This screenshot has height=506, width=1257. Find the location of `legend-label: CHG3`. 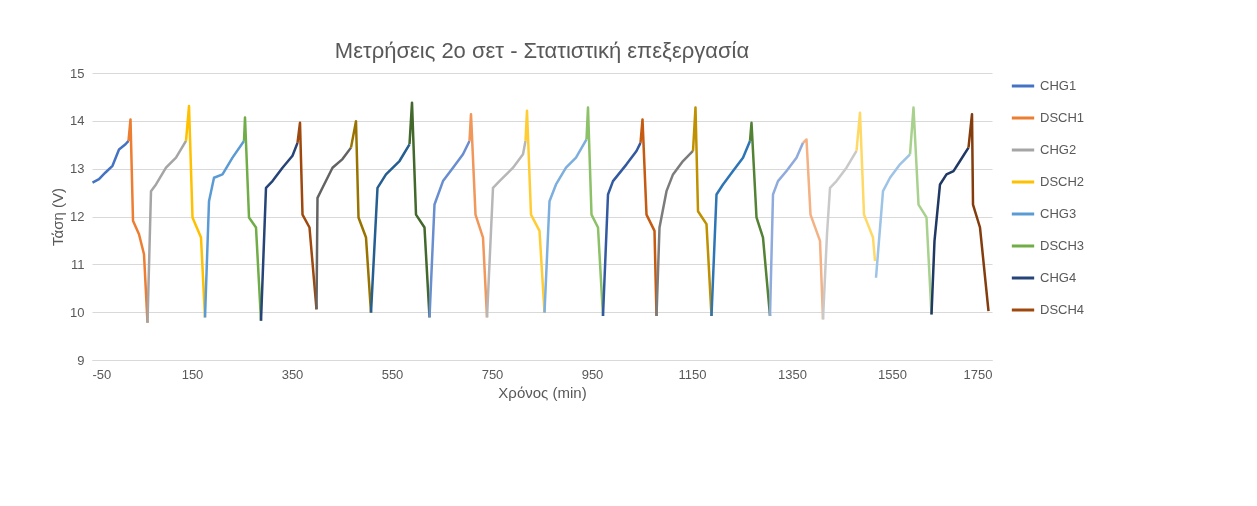

legend-label: CHG3 is located at coordinates (1058, 213).